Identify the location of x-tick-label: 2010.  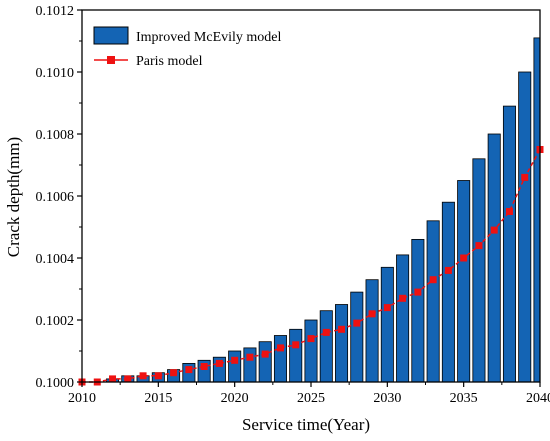
(82, 398).